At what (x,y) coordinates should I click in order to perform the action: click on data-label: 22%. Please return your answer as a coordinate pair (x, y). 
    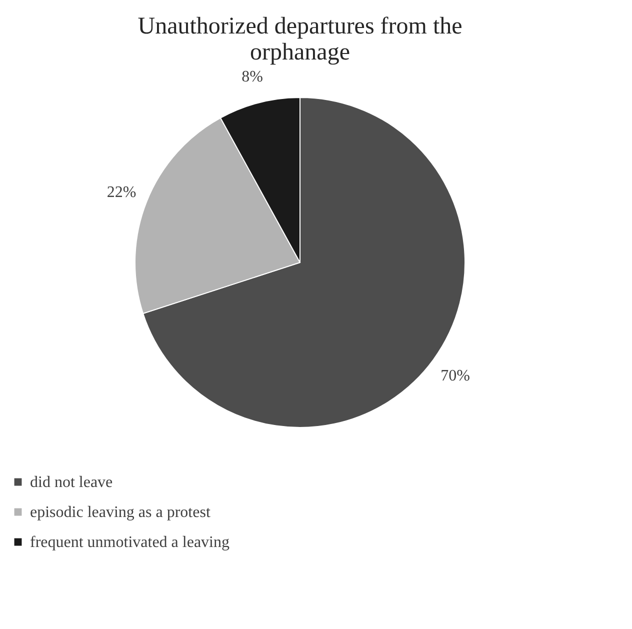
    Looking at the image, I should click on (121, 192).